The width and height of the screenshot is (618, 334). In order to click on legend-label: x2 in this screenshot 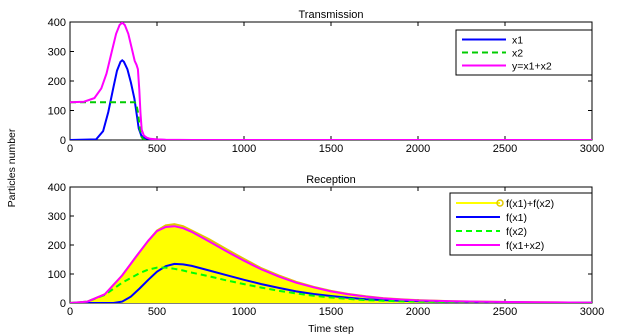, I will do `click(517, 54)`.